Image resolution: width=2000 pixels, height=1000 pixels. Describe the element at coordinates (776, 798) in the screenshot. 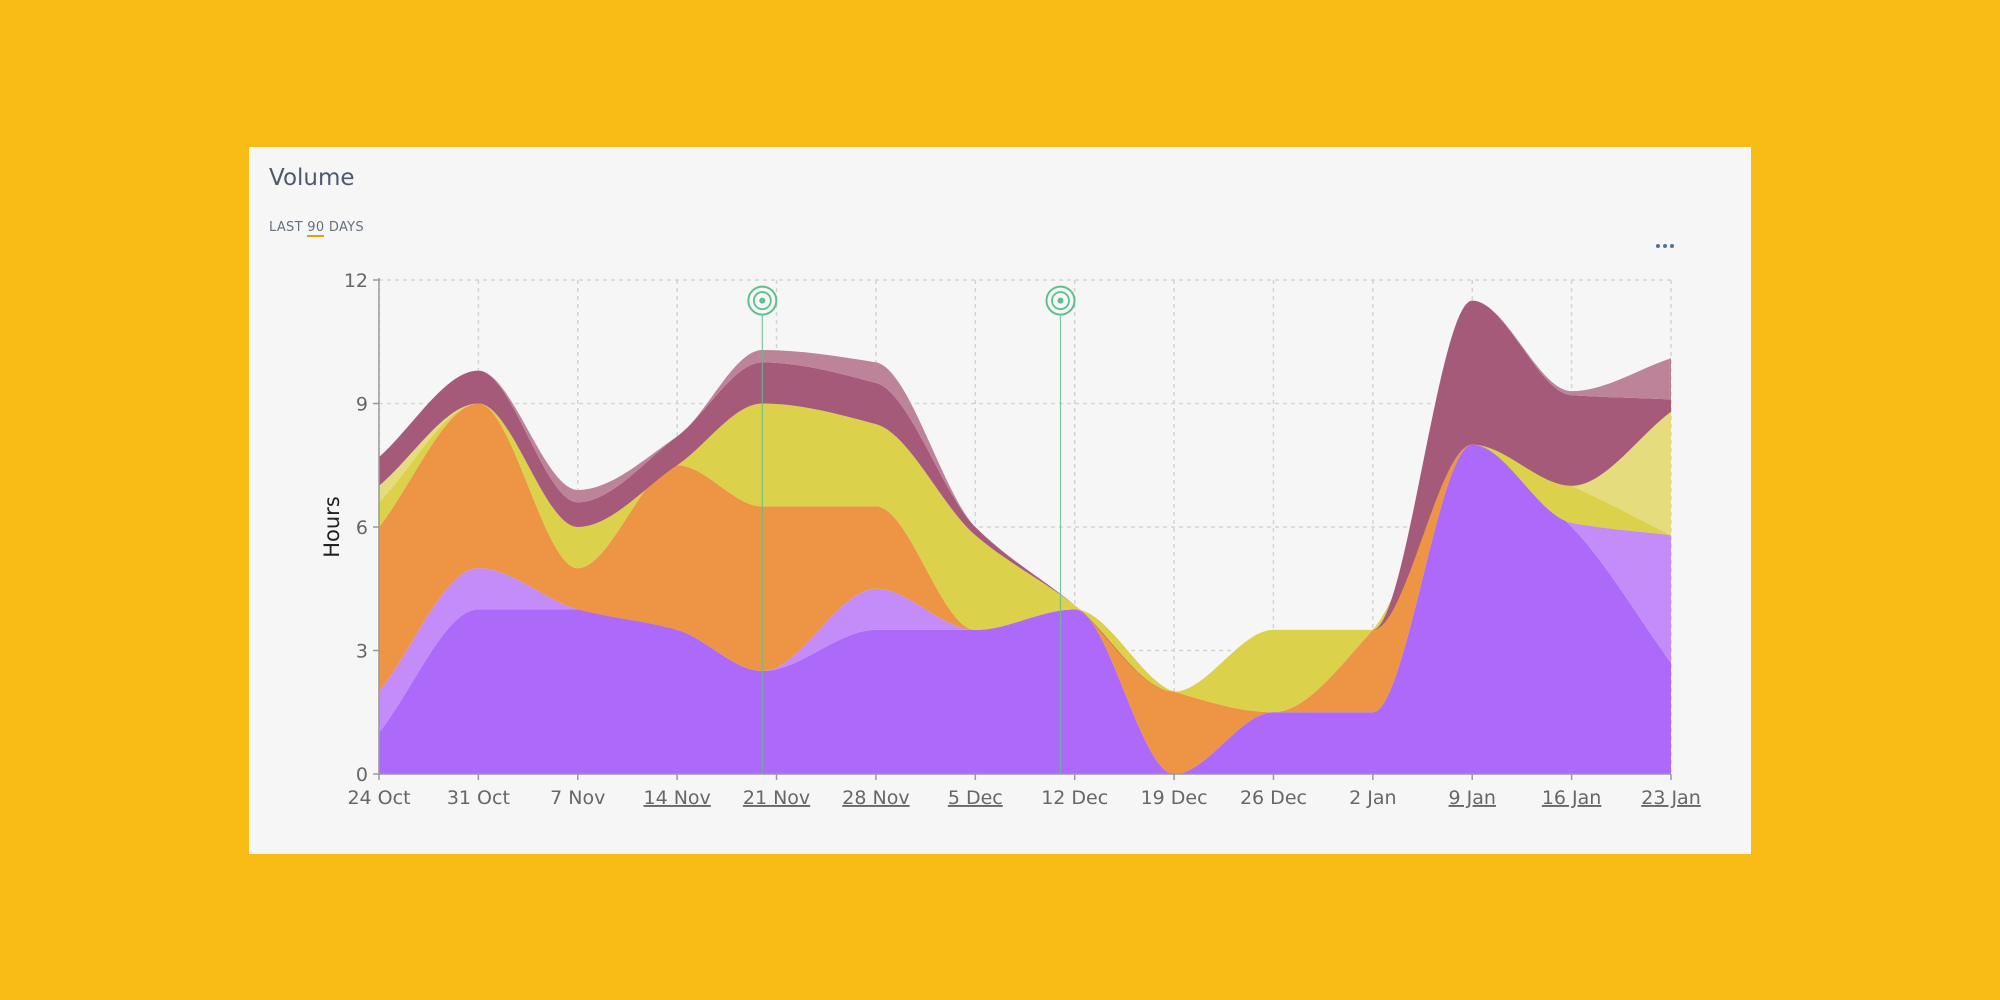

I see `x-tick-label: 21 Nov` at that location.